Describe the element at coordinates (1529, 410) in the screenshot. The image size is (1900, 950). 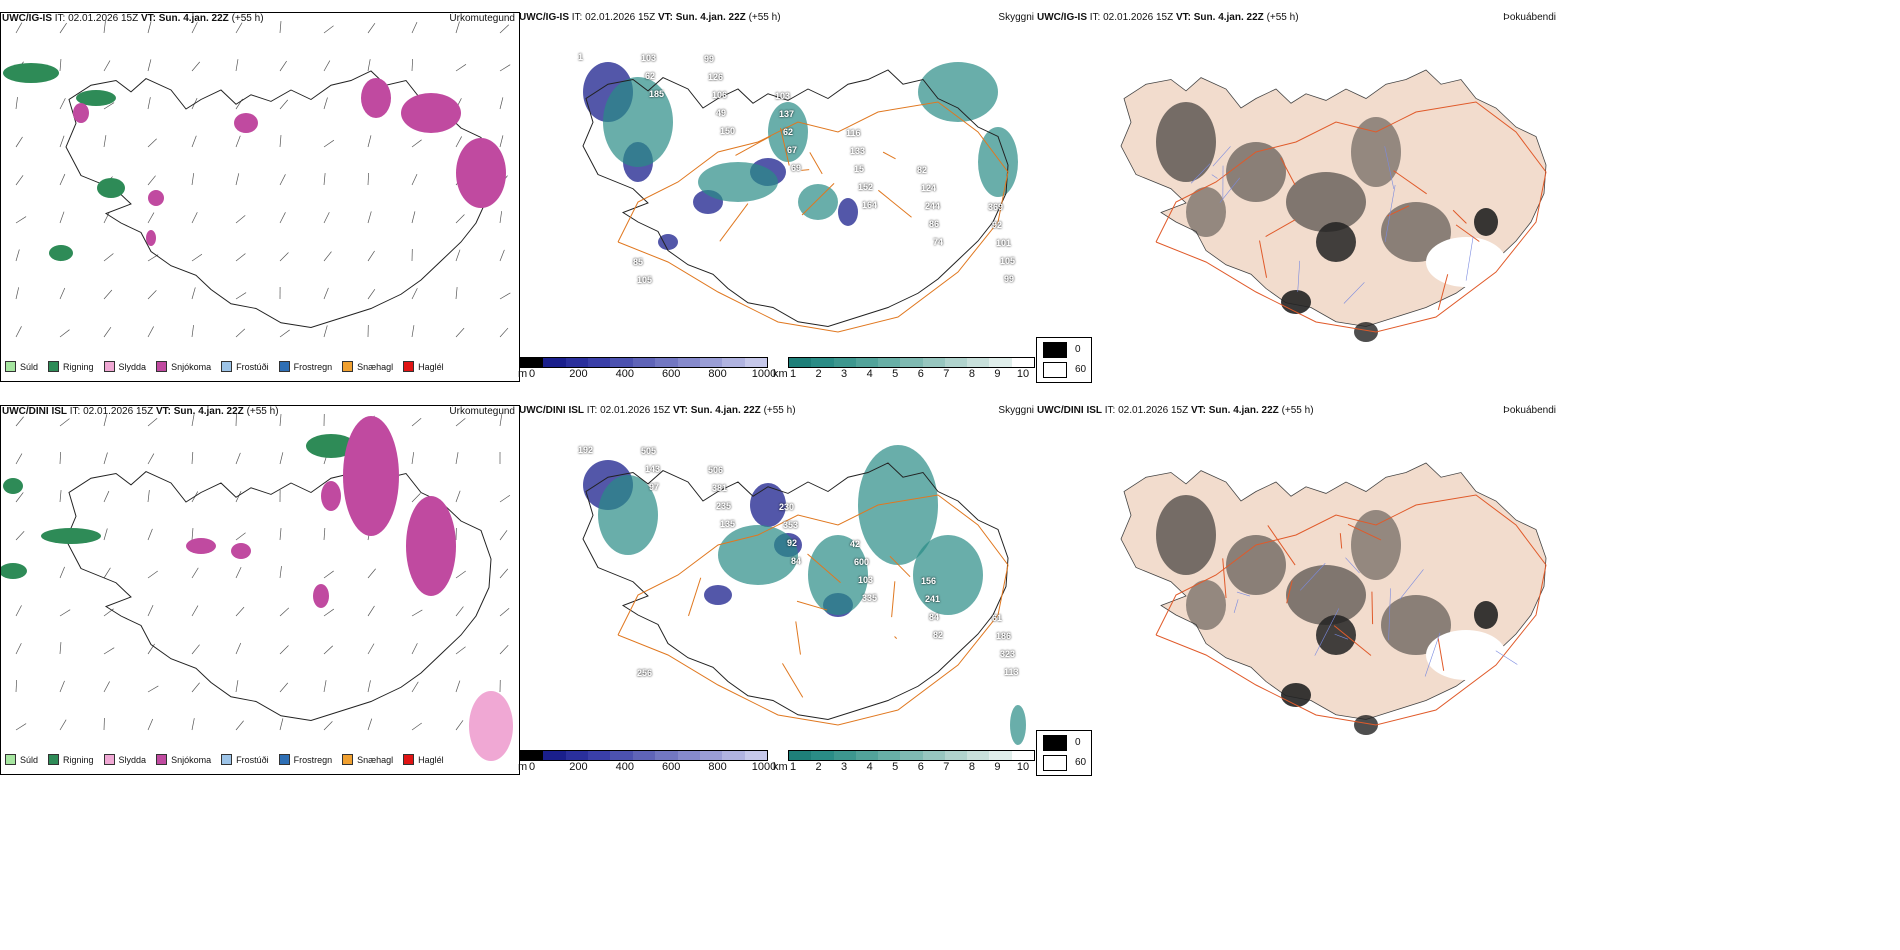
I see `panel-name: Þokuábendi` at that location.